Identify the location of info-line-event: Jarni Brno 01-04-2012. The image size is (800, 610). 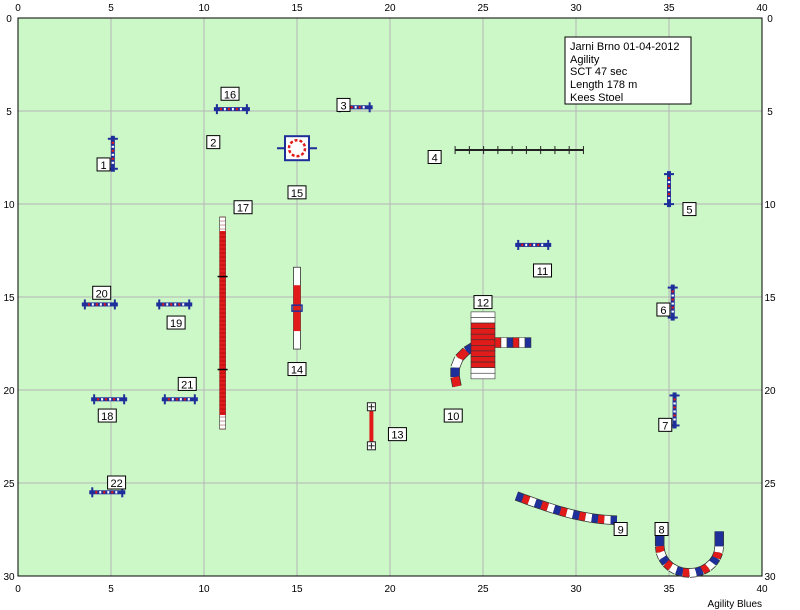
(624, 47).